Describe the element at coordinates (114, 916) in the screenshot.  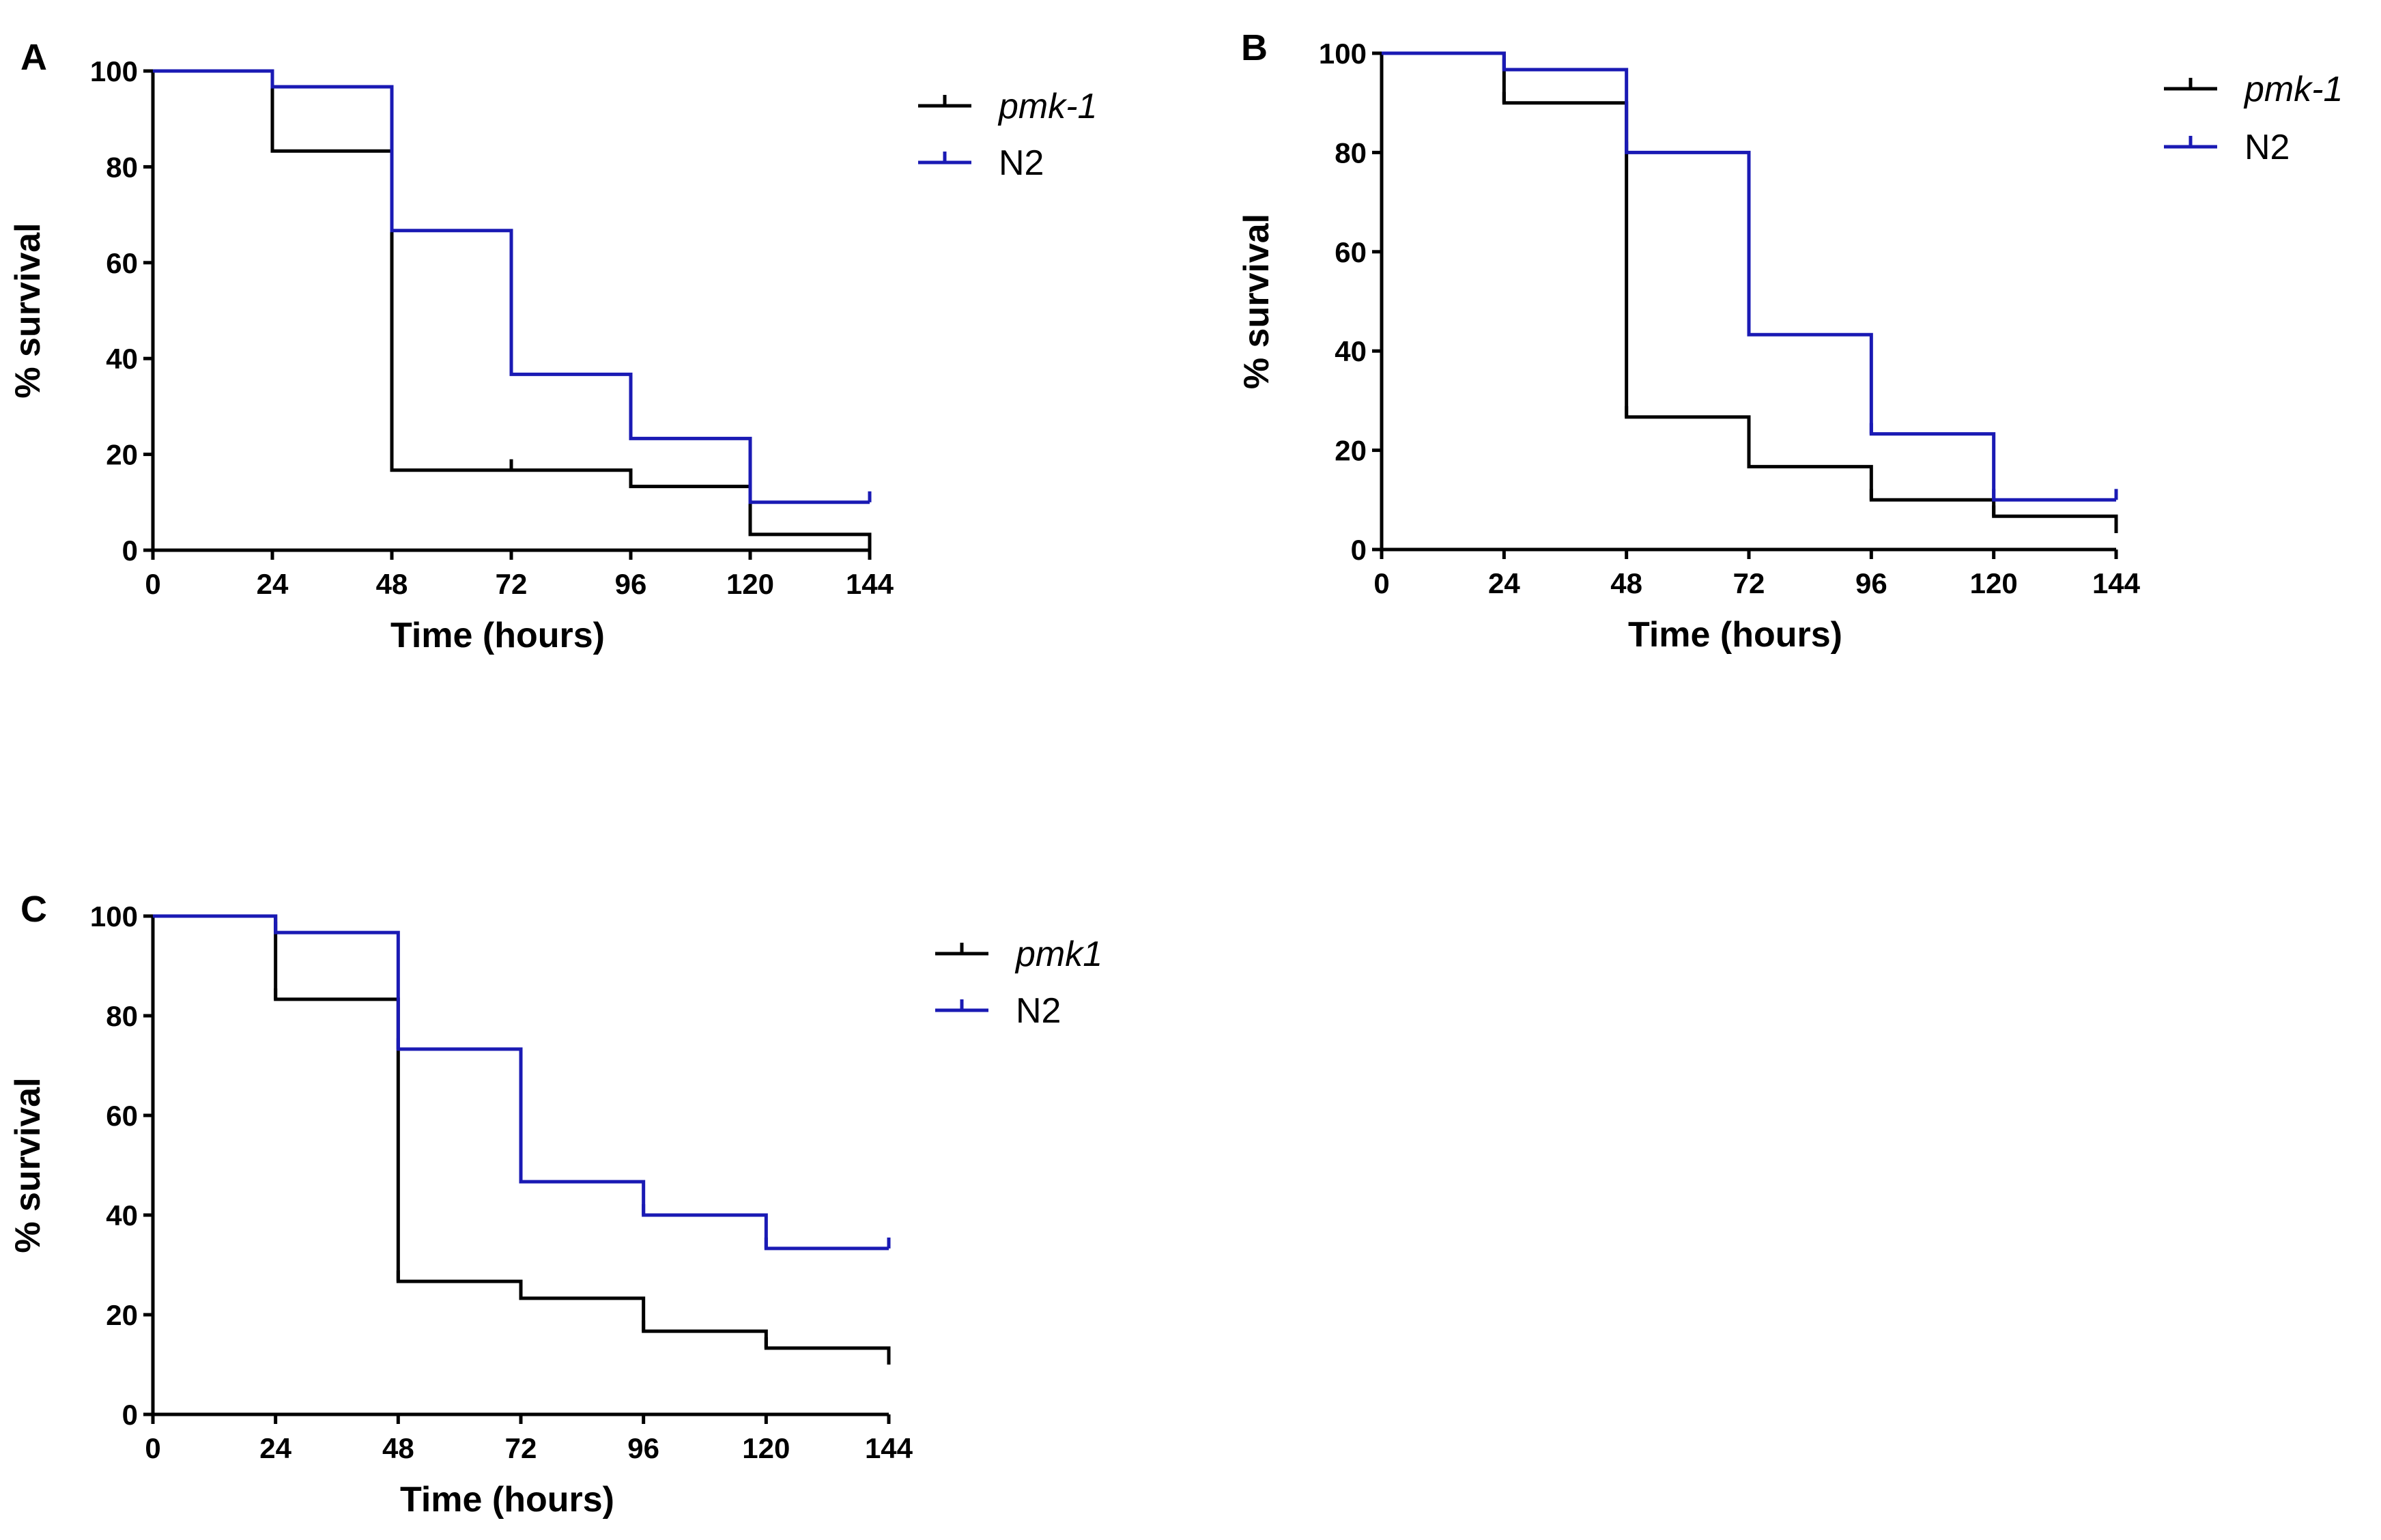
I see `y-tick-label-c-100: 100` at that location.